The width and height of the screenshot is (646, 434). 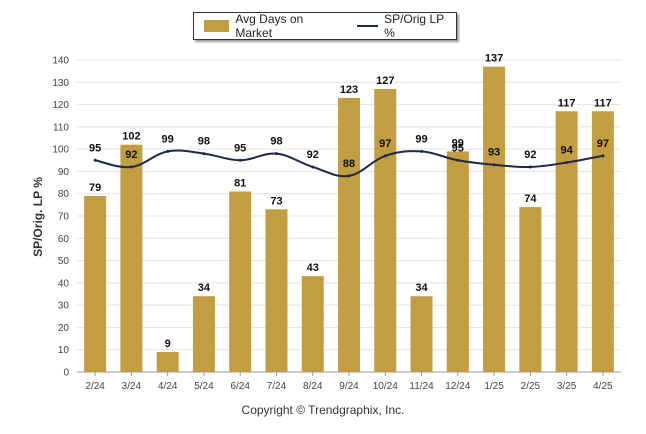 What do you see at coordinates (64, 261) in the screenshot?
I see `y-tick-label: 50` at bounding box center [64, 261].